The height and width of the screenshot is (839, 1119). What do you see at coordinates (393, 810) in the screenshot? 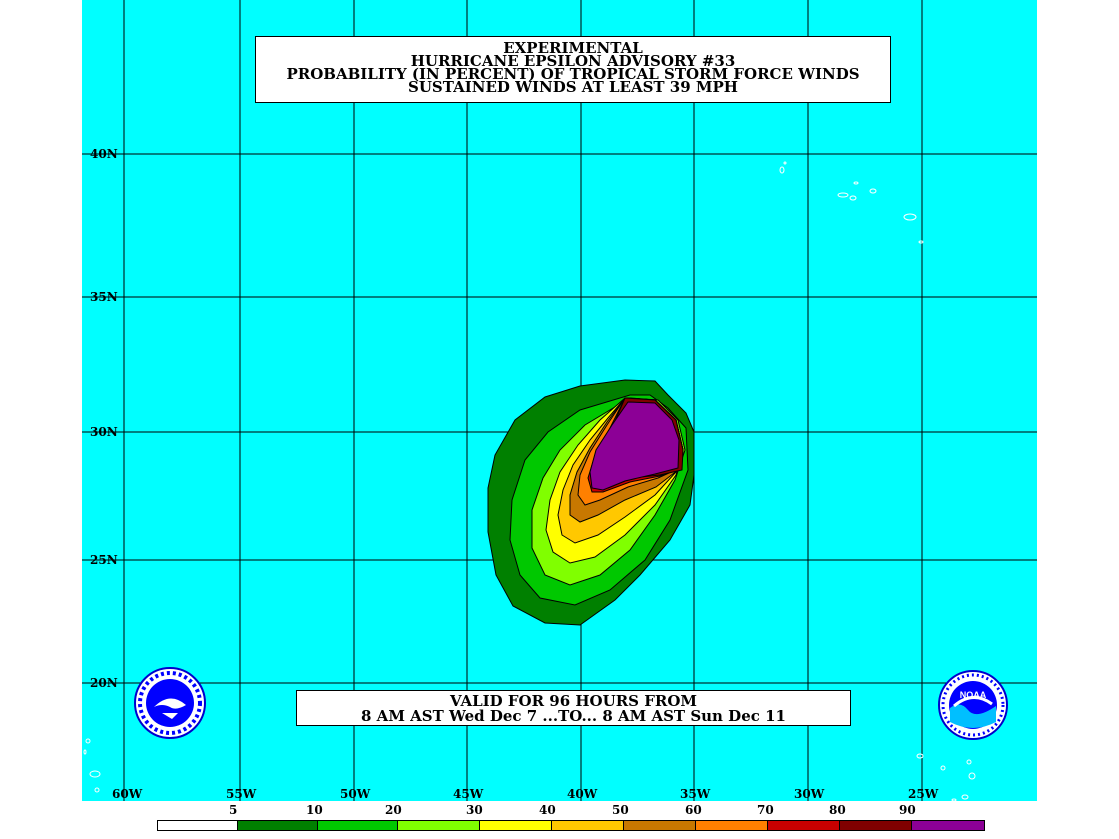
I see `legend-label-20: 20` at bounding box center [393, 810].